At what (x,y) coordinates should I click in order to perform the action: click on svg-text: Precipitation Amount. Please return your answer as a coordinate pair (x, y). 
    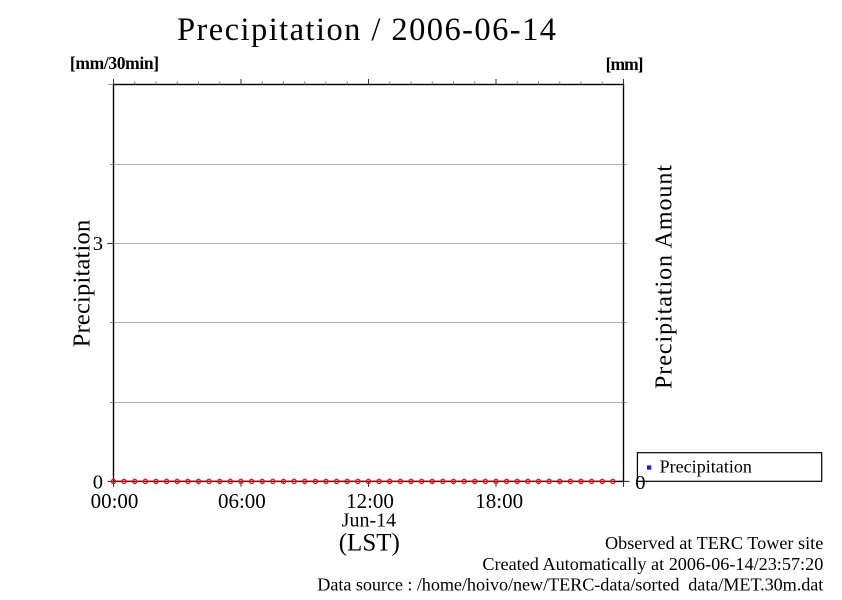
    Looking at the image, I should click on (664, 277).